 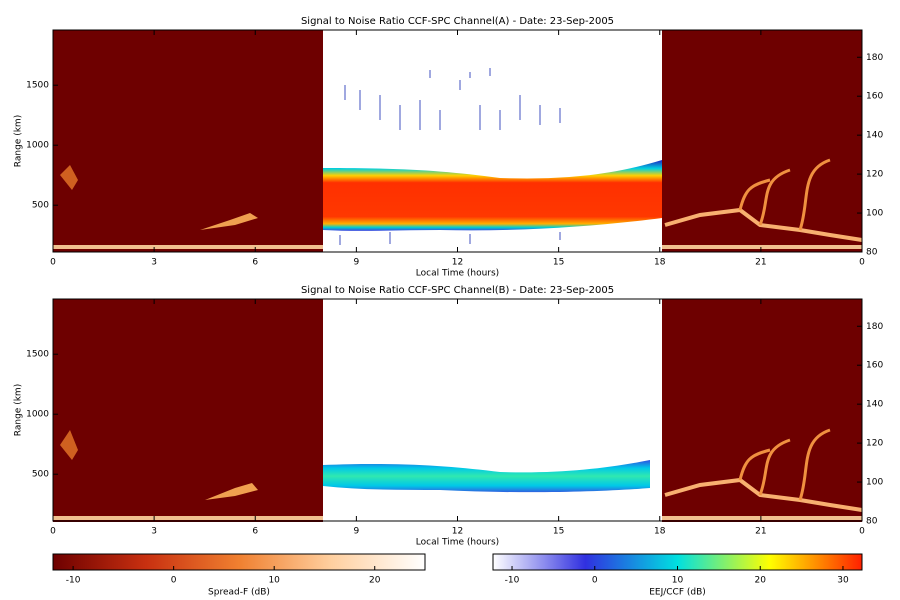 What do you see at coordinates (239, 562) in the screenshot?
I see `colorbar` at bounding box center [239, 562].